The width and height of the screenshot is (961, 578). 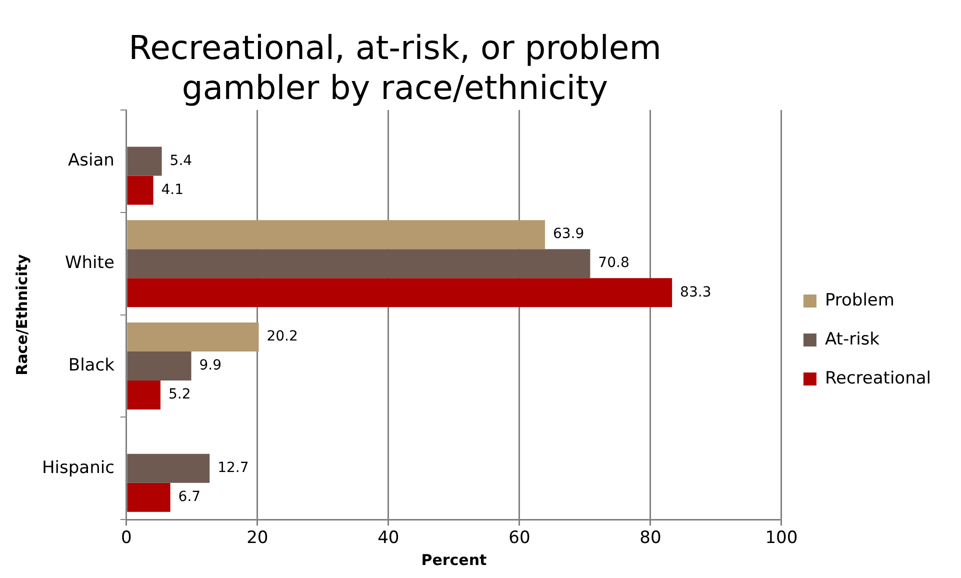 What do you see at coordinates (568, 234) in the screenshot?
I see `data-label: 63.9` at bounding box center [568, 234].